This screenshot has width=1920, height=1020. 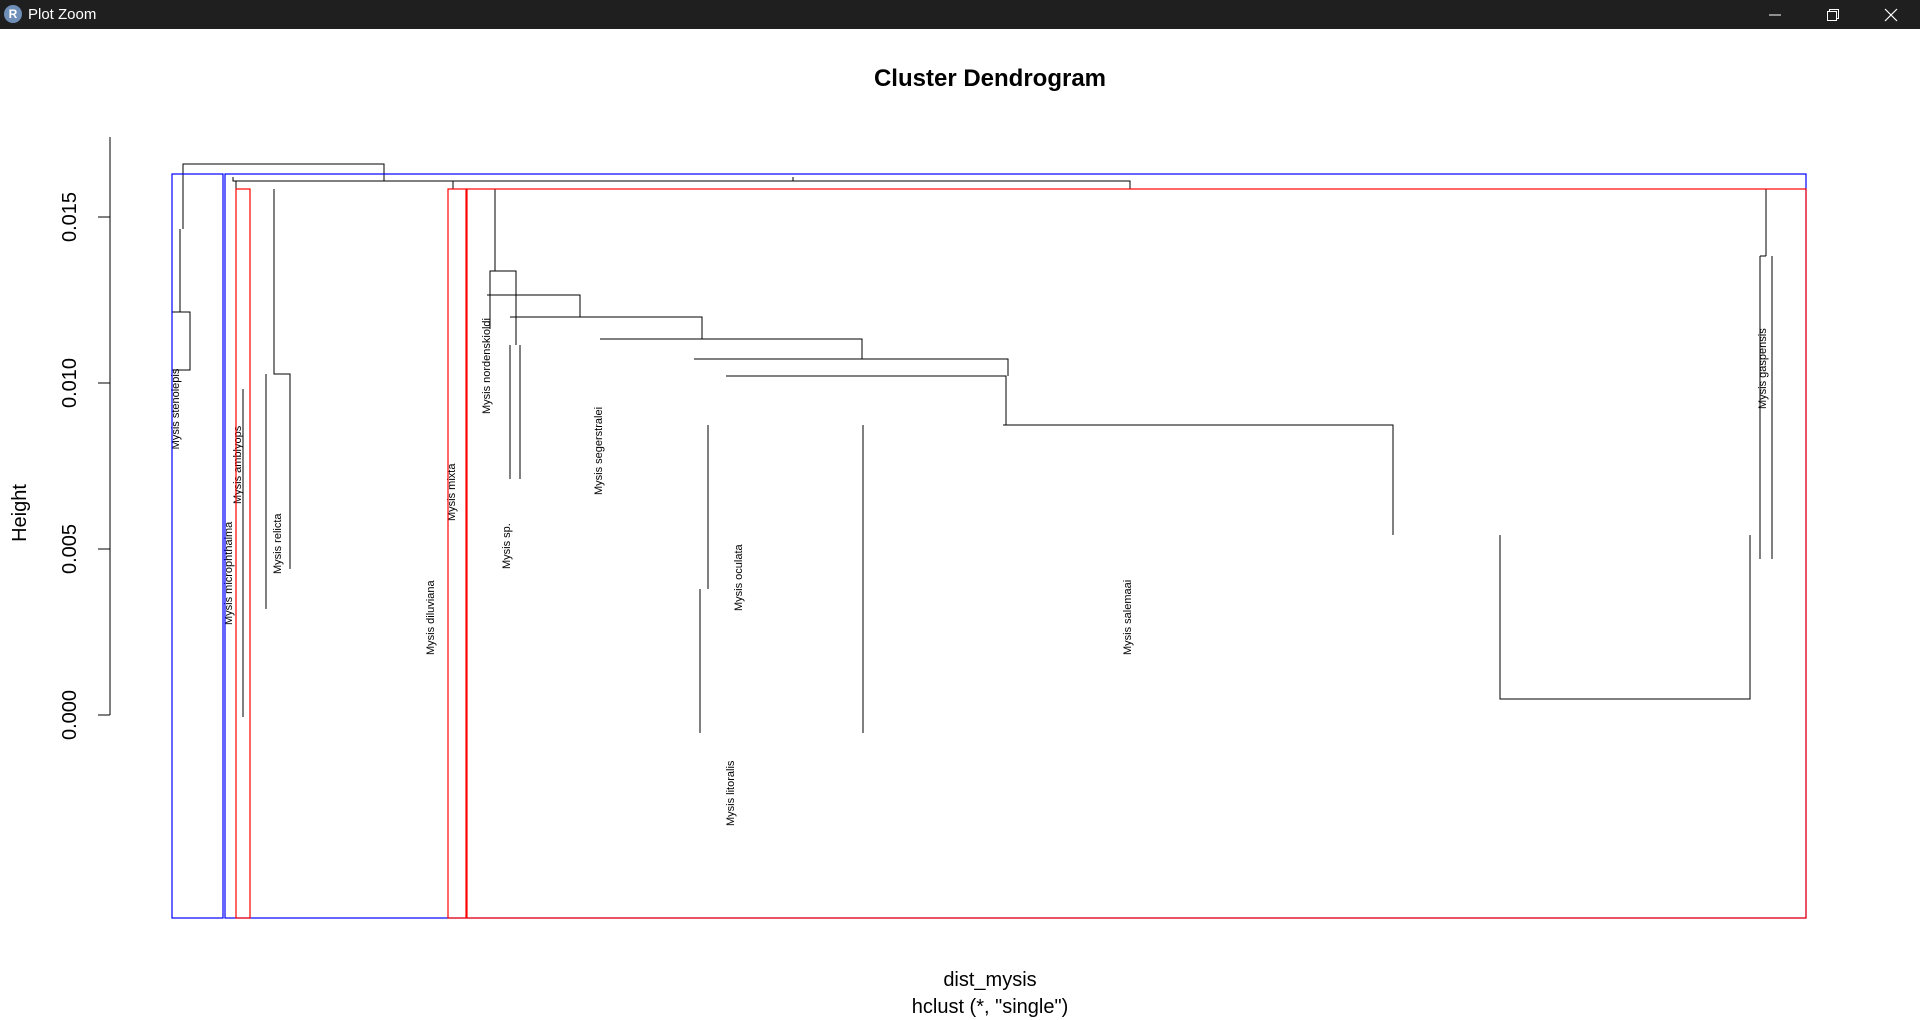 What do you see at coordinates (781, 579) in the screenshot?
I see `oculata-block` at bounding box center [781, 579].